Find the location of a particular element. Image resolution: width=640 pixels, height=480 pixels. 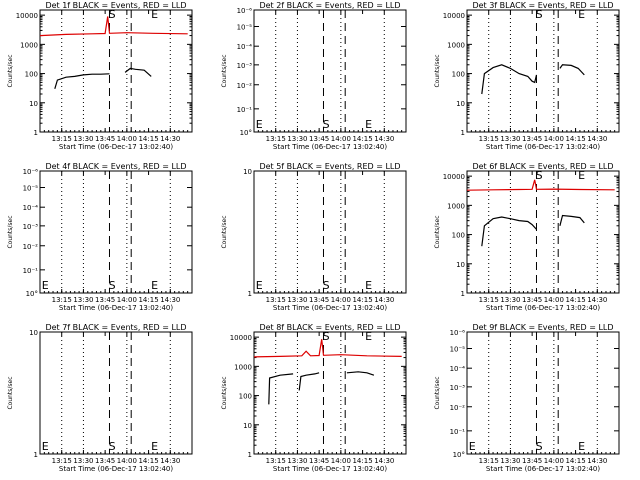

panel-title: Det 5f BLACK = Events, RED = LLD is located at coordinates (329, 166).